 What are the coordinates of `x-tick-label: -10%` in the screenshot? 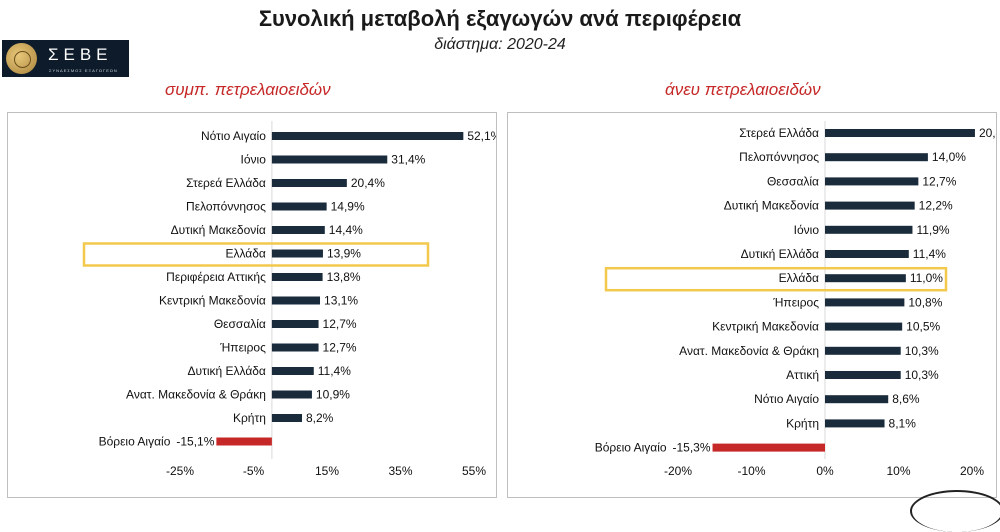 It's located at (751, 471).